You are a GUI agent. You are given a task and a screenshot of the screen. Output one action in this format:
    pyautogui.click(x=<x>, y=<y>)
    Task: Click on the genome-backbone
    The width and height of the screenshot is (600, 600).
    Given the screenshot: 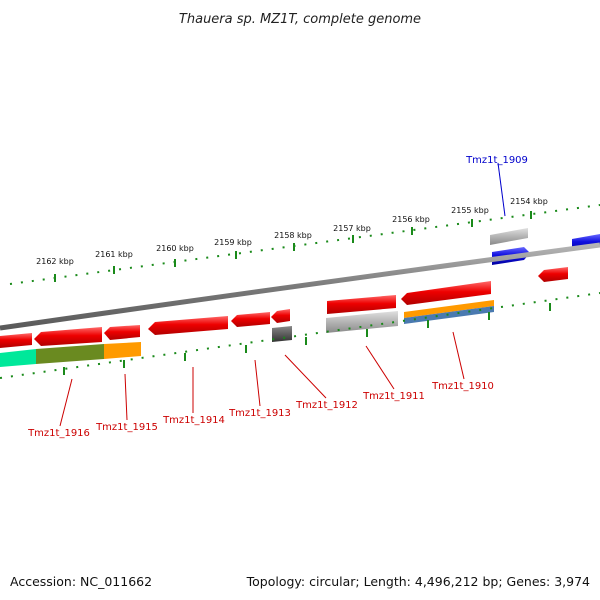 What is the action you would take?
    pyautogui.click(x=300, y=286)
    